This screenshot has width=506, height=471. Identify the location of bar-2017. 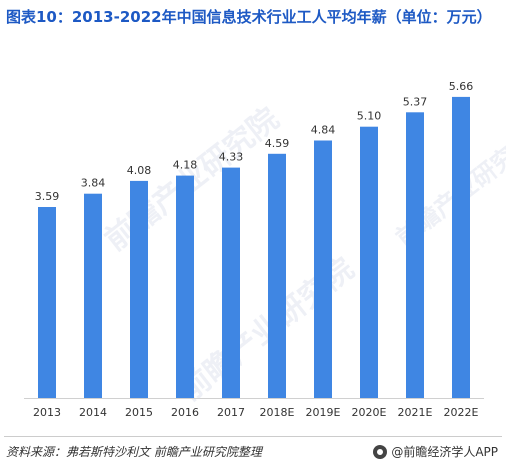
(231, 282).